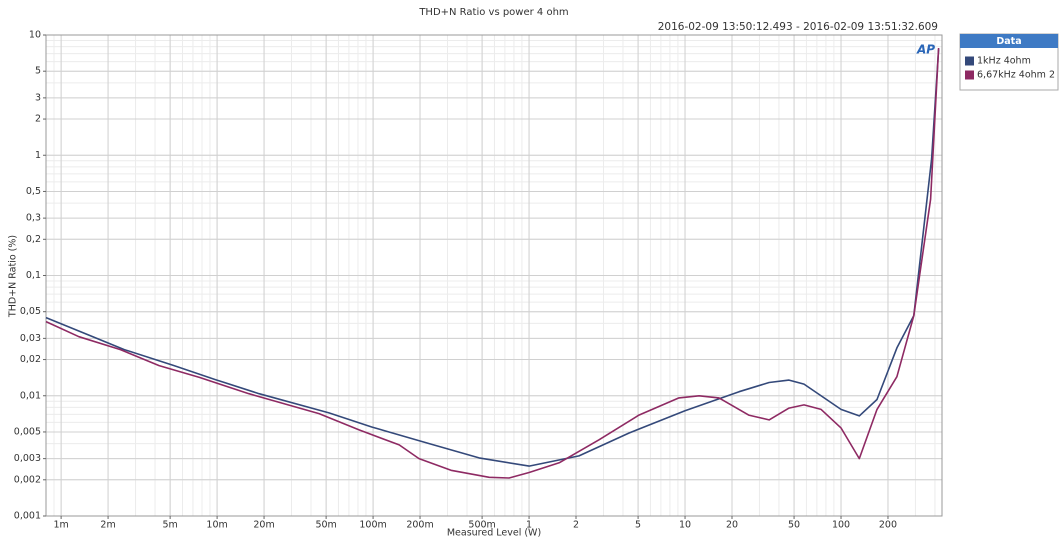 This screenshot has width=1062, height=539. I want to click on x-tick-label: 10m, so click(216, 525).